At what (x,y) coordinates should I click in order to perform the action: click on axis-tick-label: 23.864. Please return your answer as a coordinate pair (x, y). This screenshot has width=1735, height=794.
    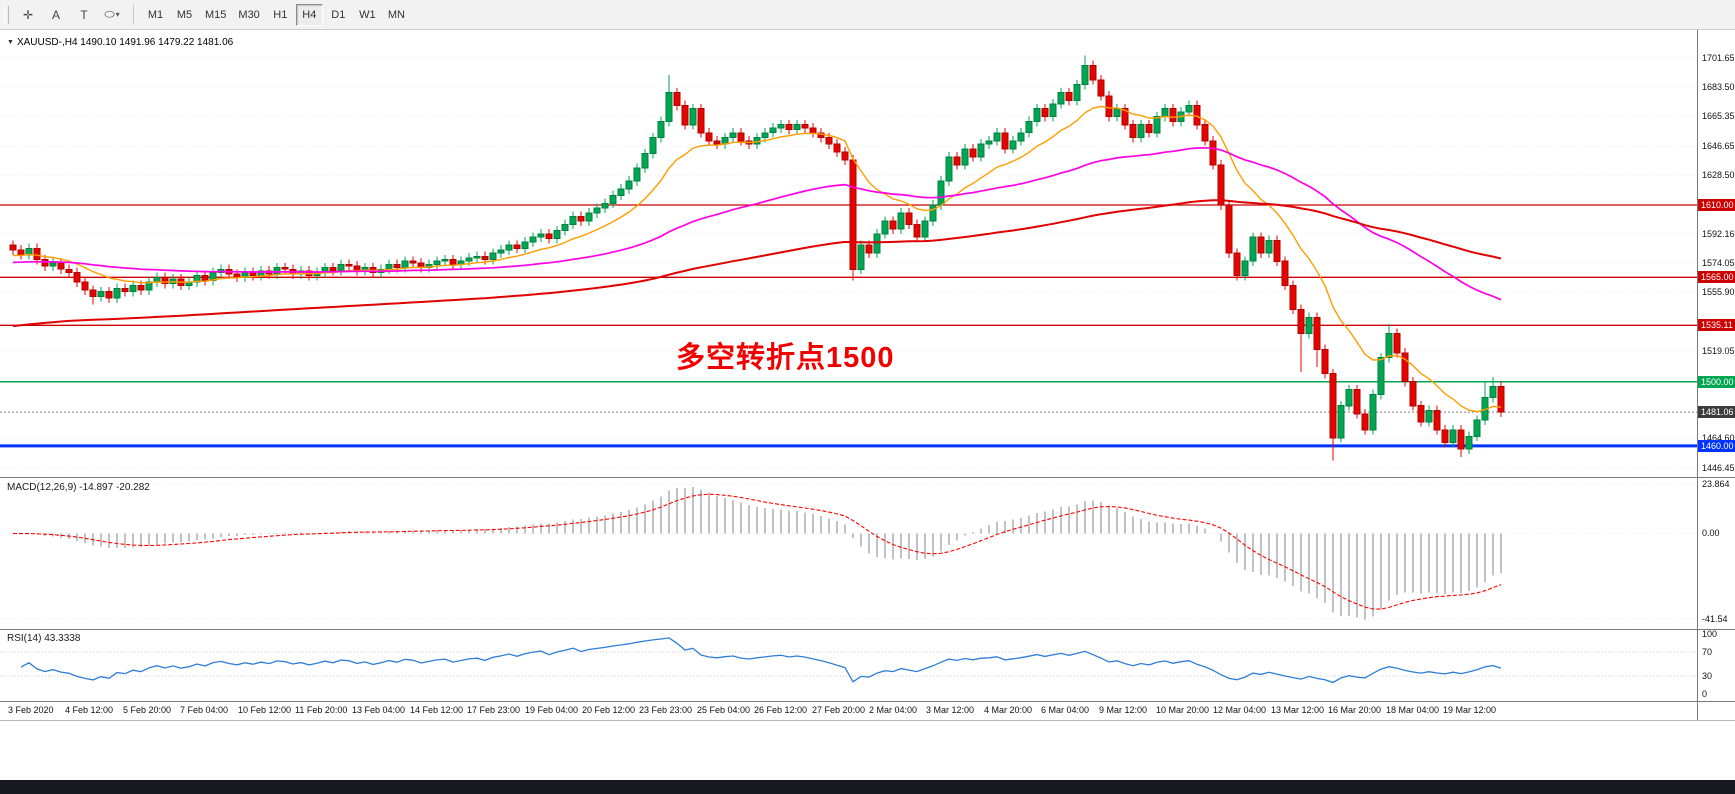
    Looking at the image, I should click on (1716, 484).